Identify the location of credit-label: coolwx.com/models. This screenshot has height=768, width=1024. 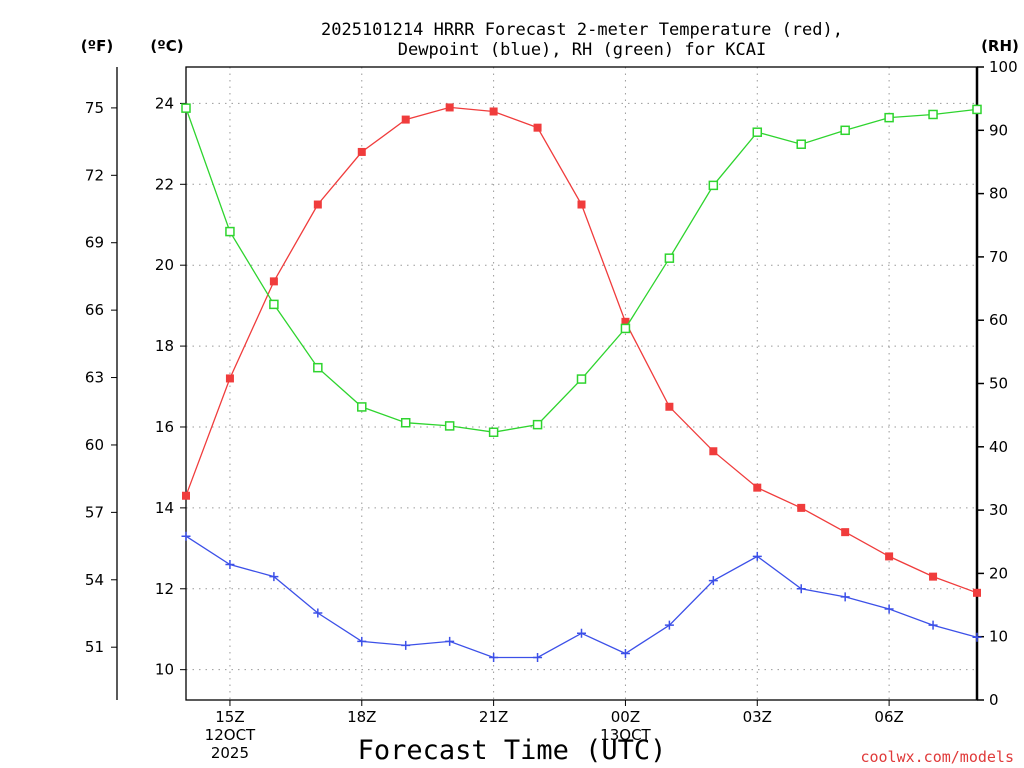
(937, 757).